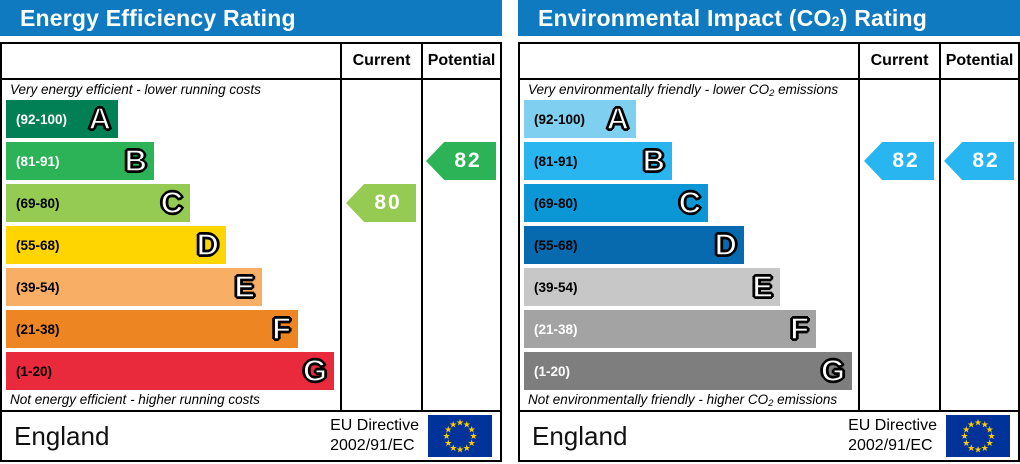 This screenshot has width=1020, height=464. I want to click on band-row-f: (21-38) F, so click(173, 331).